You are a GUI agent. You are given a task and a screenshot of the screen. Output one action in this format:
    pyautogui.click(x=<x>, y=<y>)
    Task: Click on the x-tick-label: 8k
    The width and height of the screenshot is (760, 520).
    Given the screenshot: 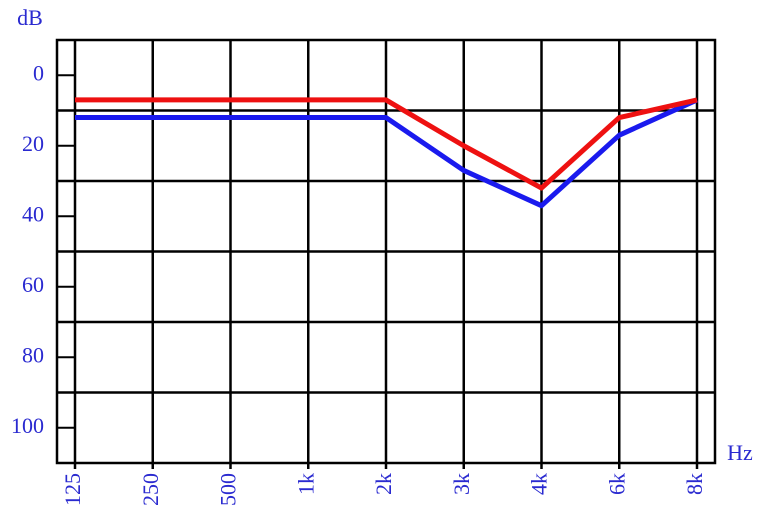 What is the action you would take?
    pyautogui.click(x=694, y=484)
    